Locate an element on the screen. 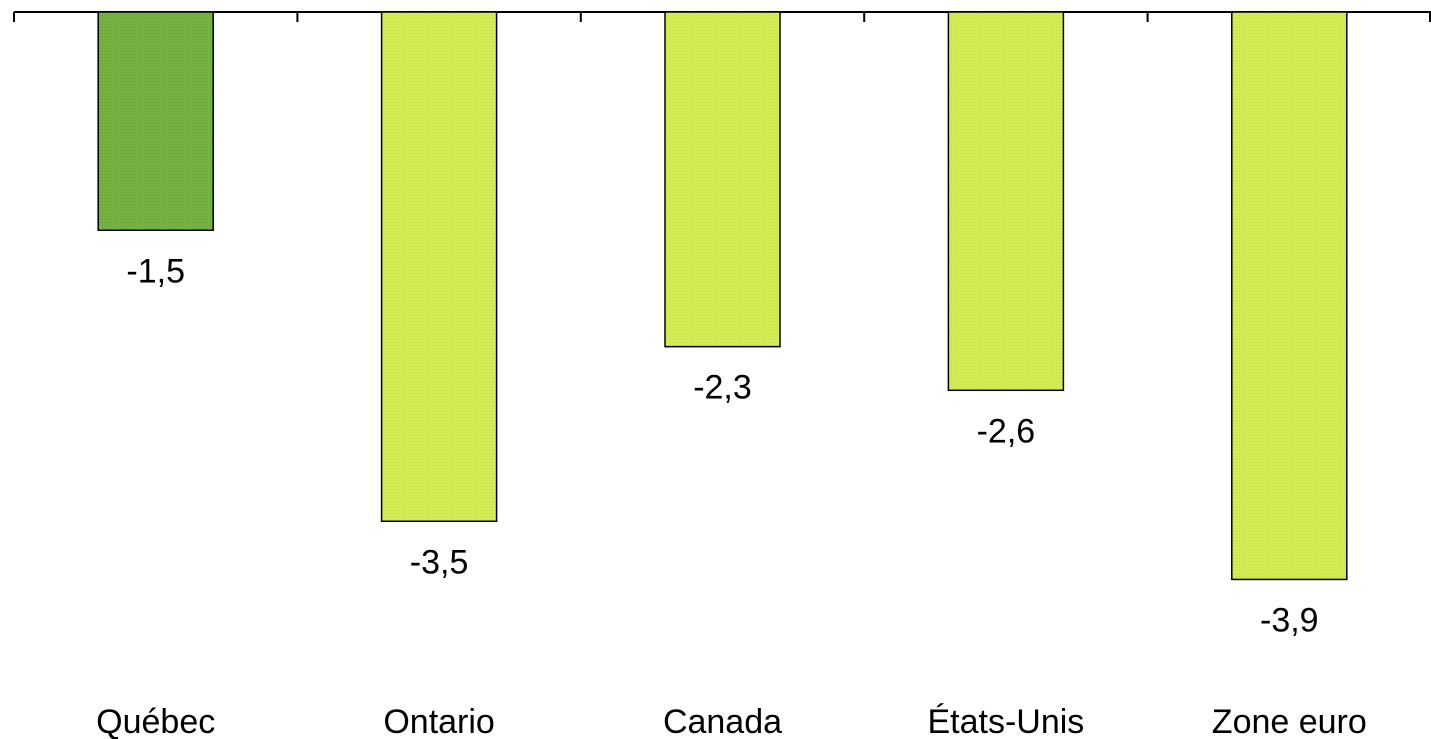 The width and height of the screenshot is (1431, 739). category-label: Ontario is located at coordinates (439, 721).